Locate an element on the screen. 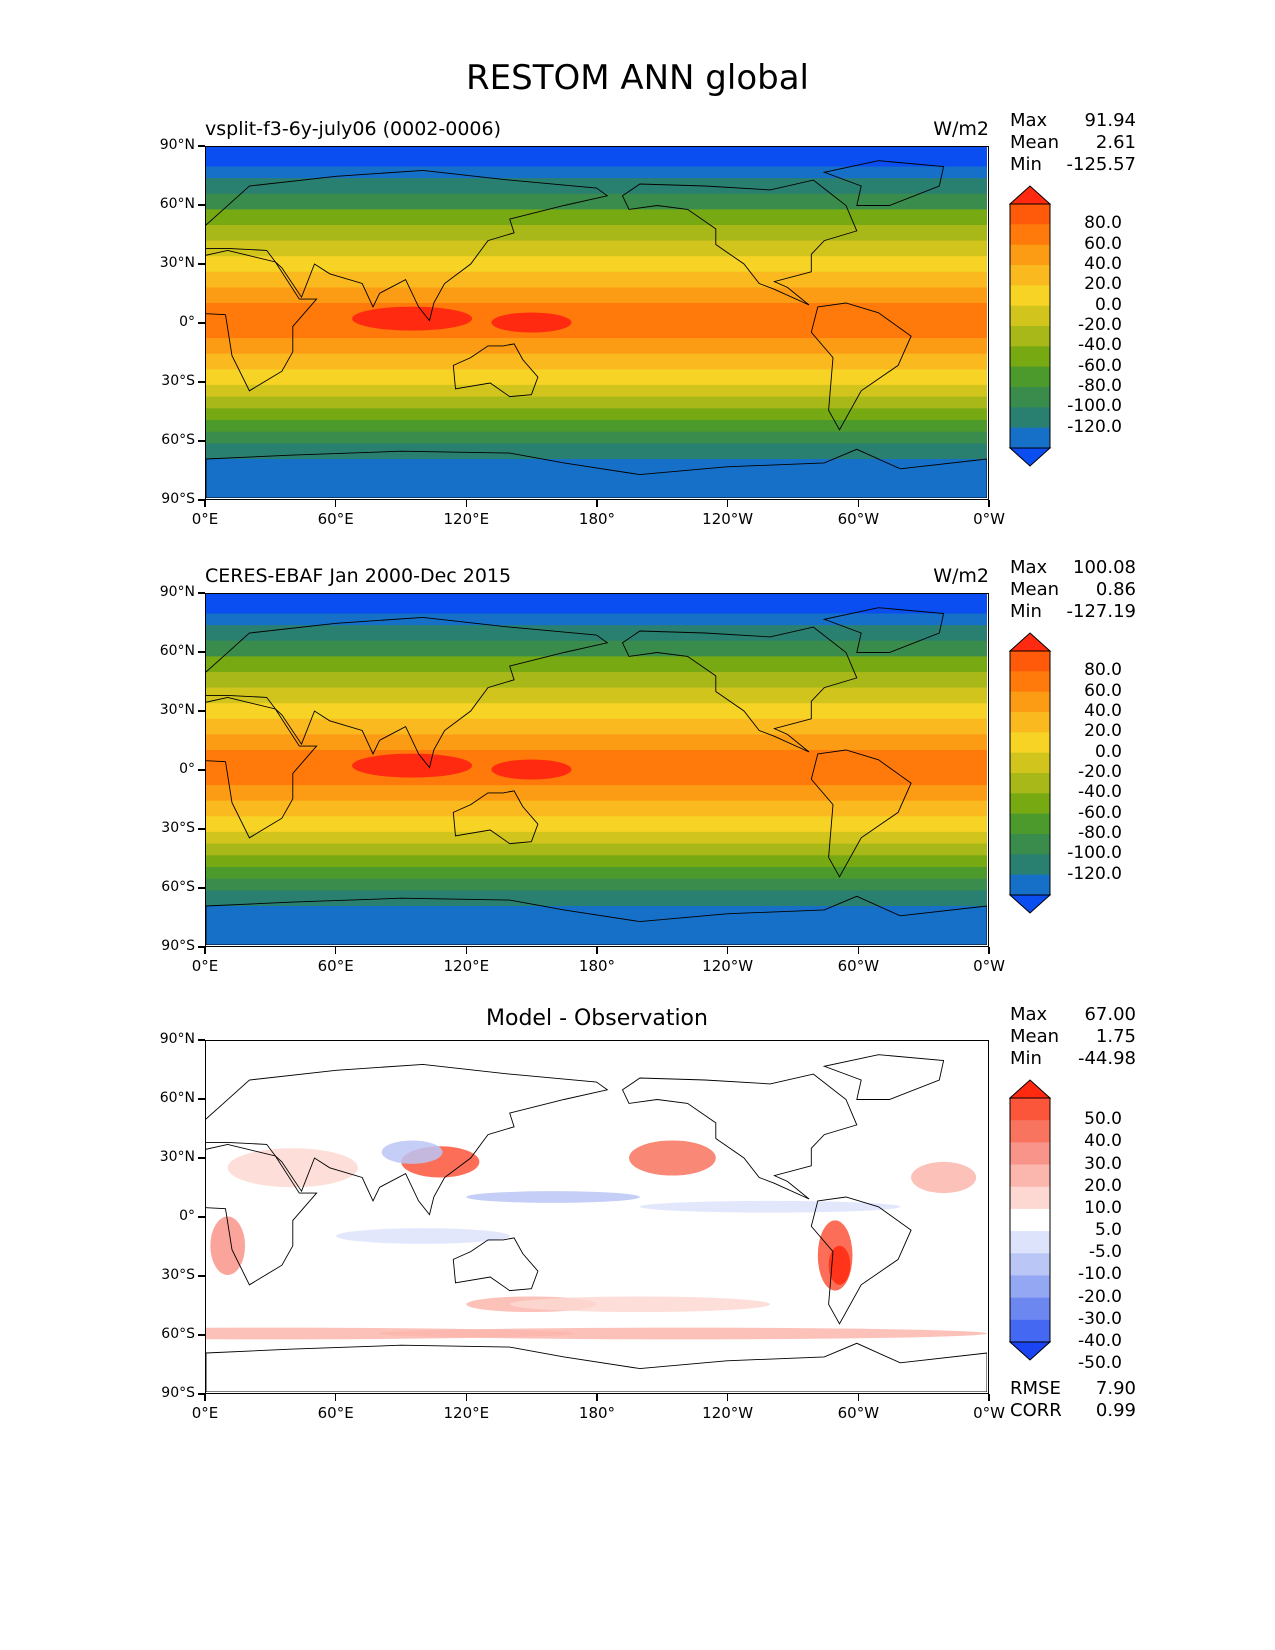 The image size is (1275, 1650). colorbar-label: 50.0 is located at coordinates (1103, 1119).